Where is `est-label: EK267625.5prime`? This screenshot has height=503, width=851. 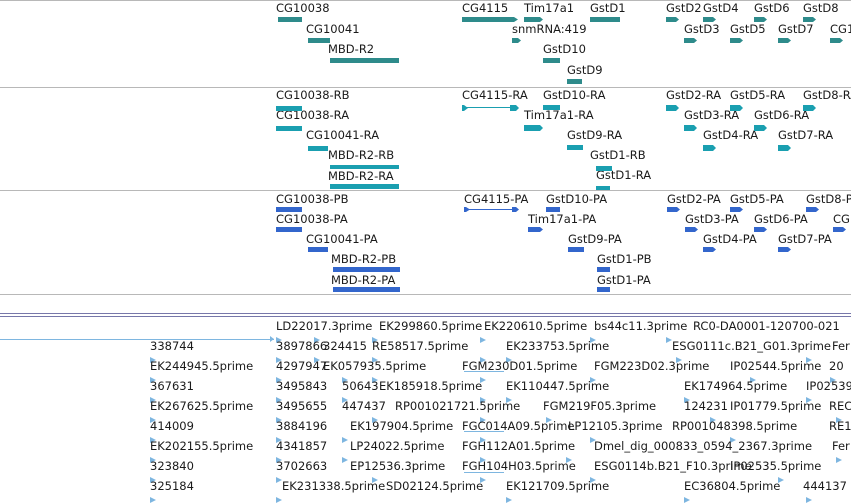 est-label: EK267625.5prime is located at coordinates (202, 406).